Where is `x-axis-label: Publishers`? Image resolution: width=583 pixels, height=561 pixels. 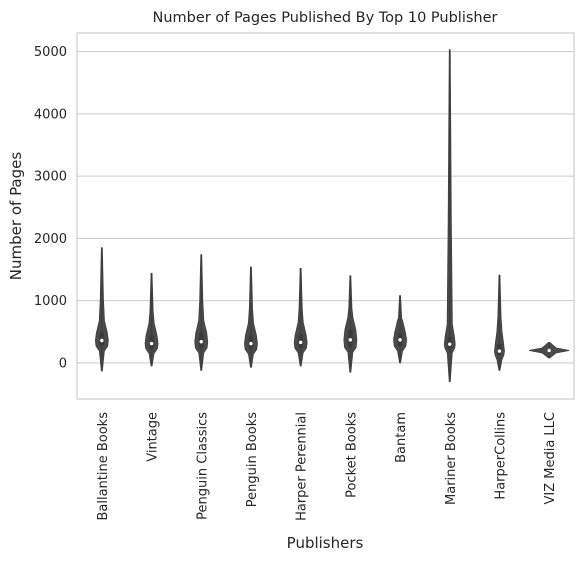 x-axis-label: Publishers is located at coordinates (325, 543).